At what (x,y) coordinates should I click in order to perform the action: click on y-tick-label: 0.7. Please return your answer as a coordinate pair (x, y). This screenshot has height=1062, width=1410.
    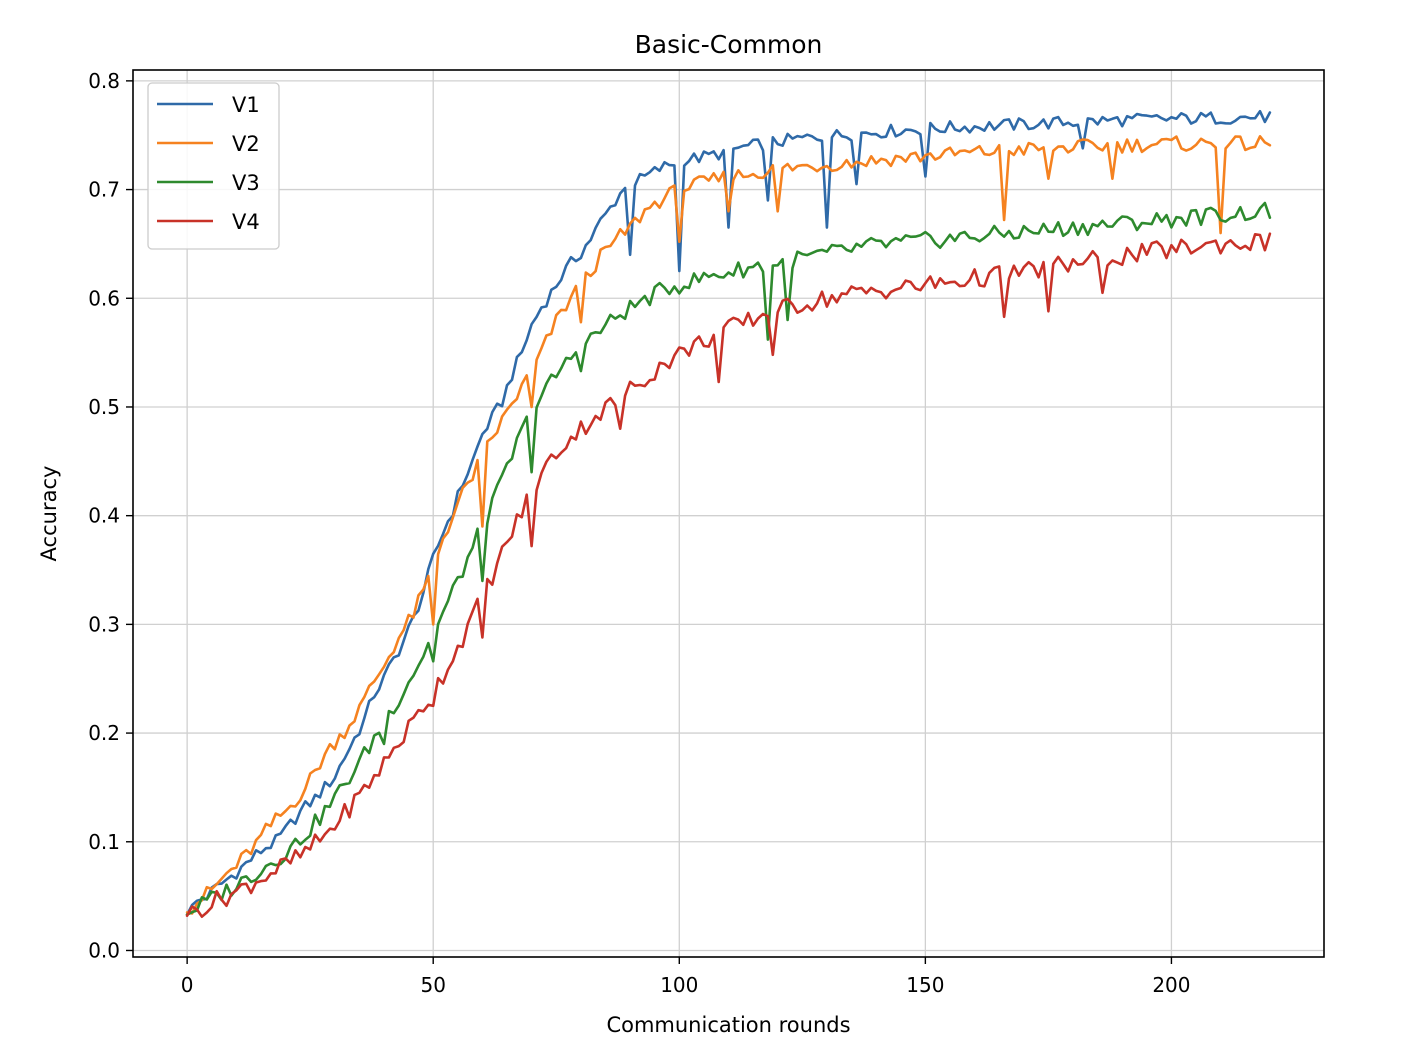
    Looking at the image, I should click on (104, 190).